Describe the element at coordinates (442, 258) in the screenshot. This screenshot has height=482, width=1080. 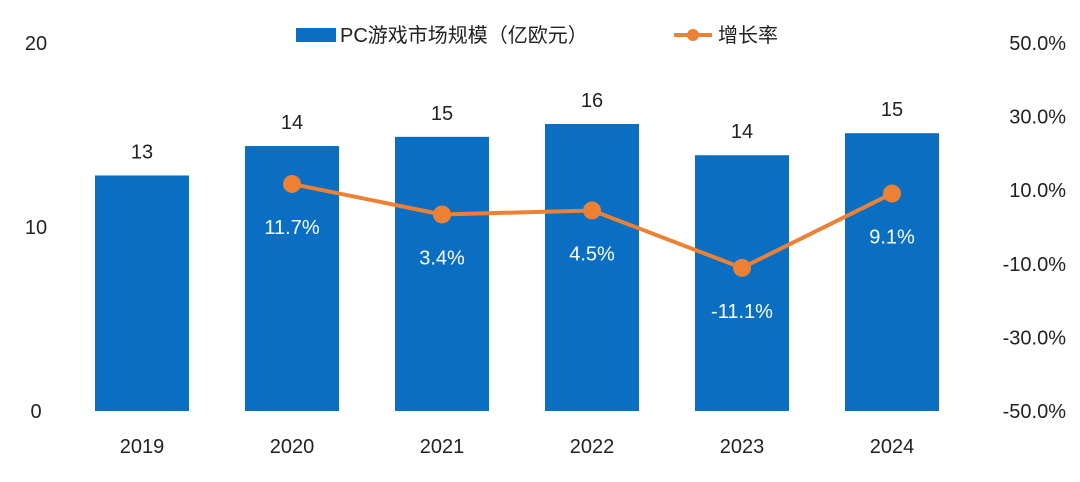
I see `growth-rate-label: 3.4%` at that location.